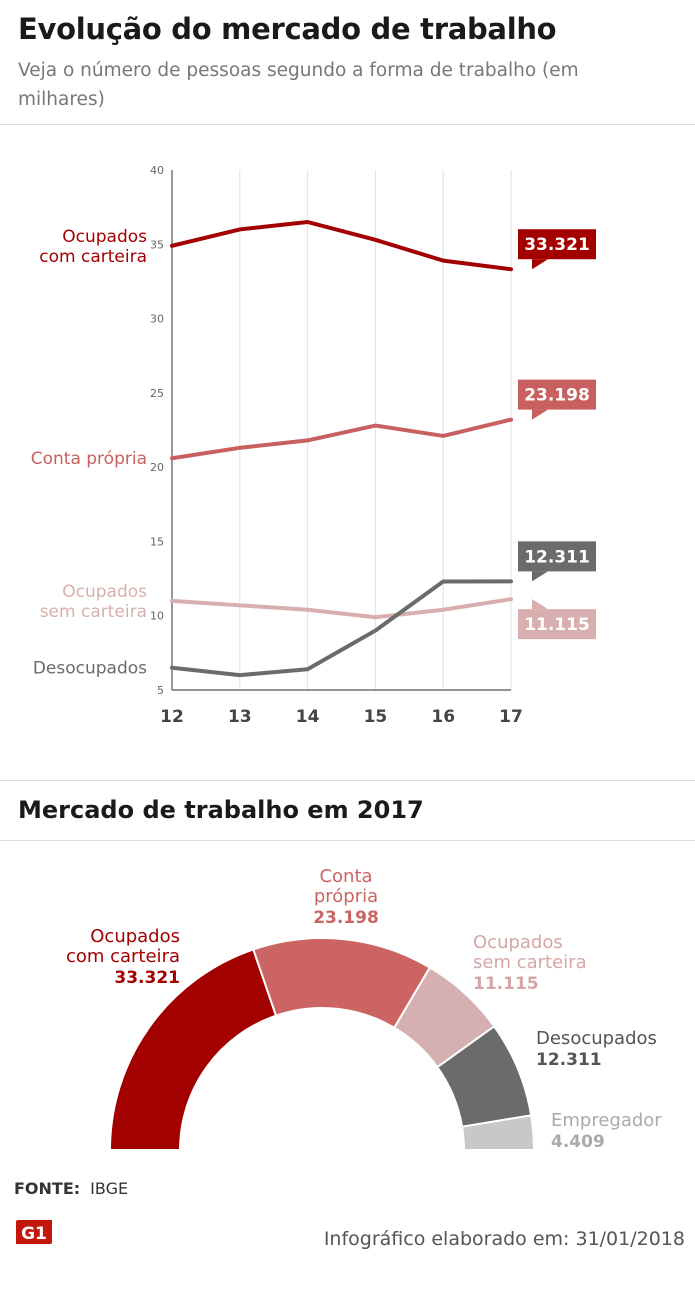 This screenshot has width=695, height=1312. Describe the element at coordinates (345, 876) in the screenshot. I see `slice-label: Conta` at that location.